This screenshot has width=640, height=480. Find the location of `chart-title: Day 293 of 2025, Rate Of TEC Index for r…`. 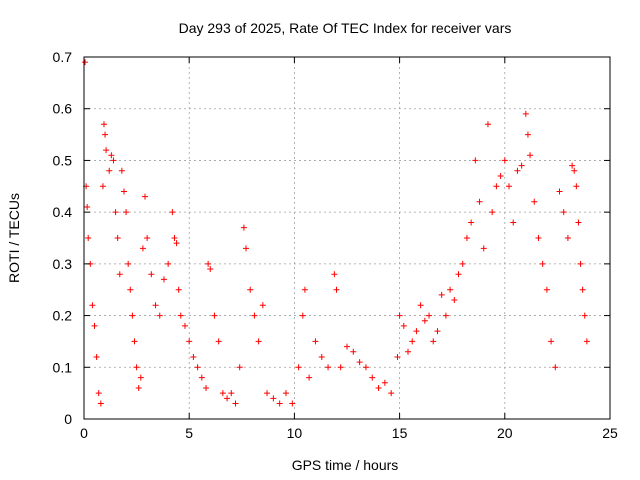

chart-title: Day 293 of 2025, Rate Of TEC Index for r… is located at coordinates (345, 28).